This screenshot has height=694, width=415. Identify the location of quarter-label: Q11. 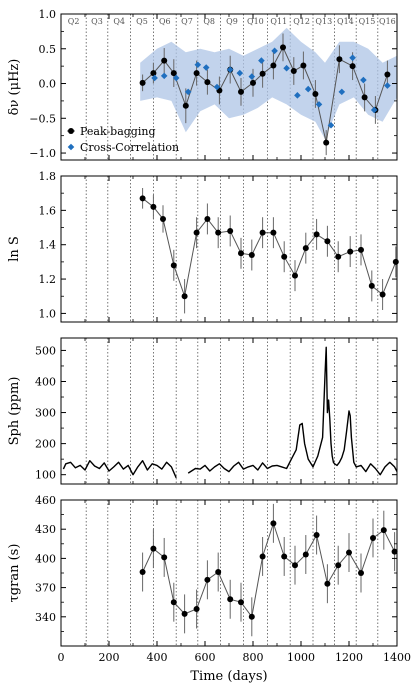
(278, 21).